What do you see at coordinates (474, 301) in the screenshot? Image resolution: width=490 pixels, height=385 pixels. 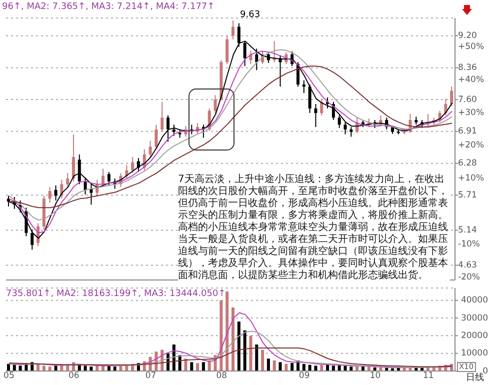 I see `y-tick-label: 40000` at bounding box center [474, 301].